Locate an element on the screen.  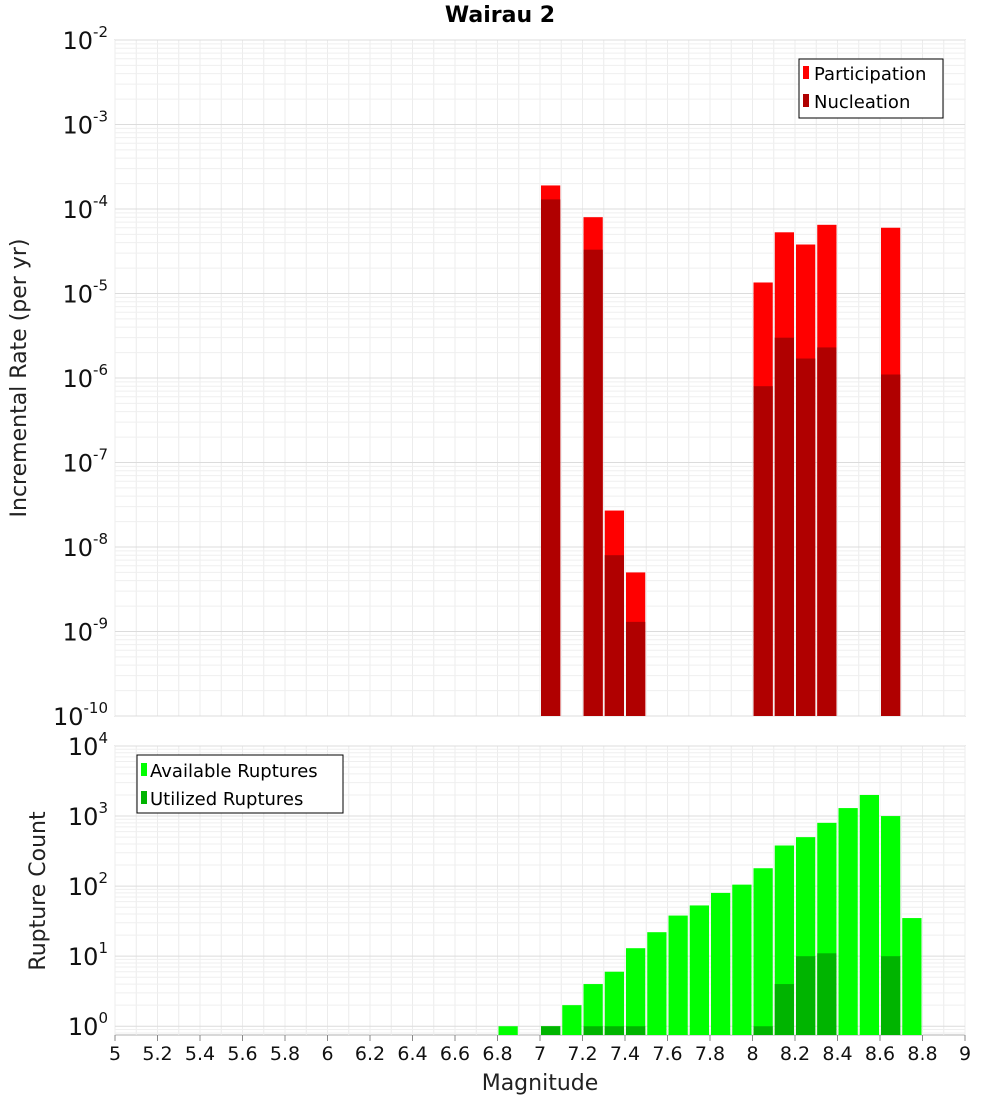
count-plot-legend-box is located at coordinates (240, 784).